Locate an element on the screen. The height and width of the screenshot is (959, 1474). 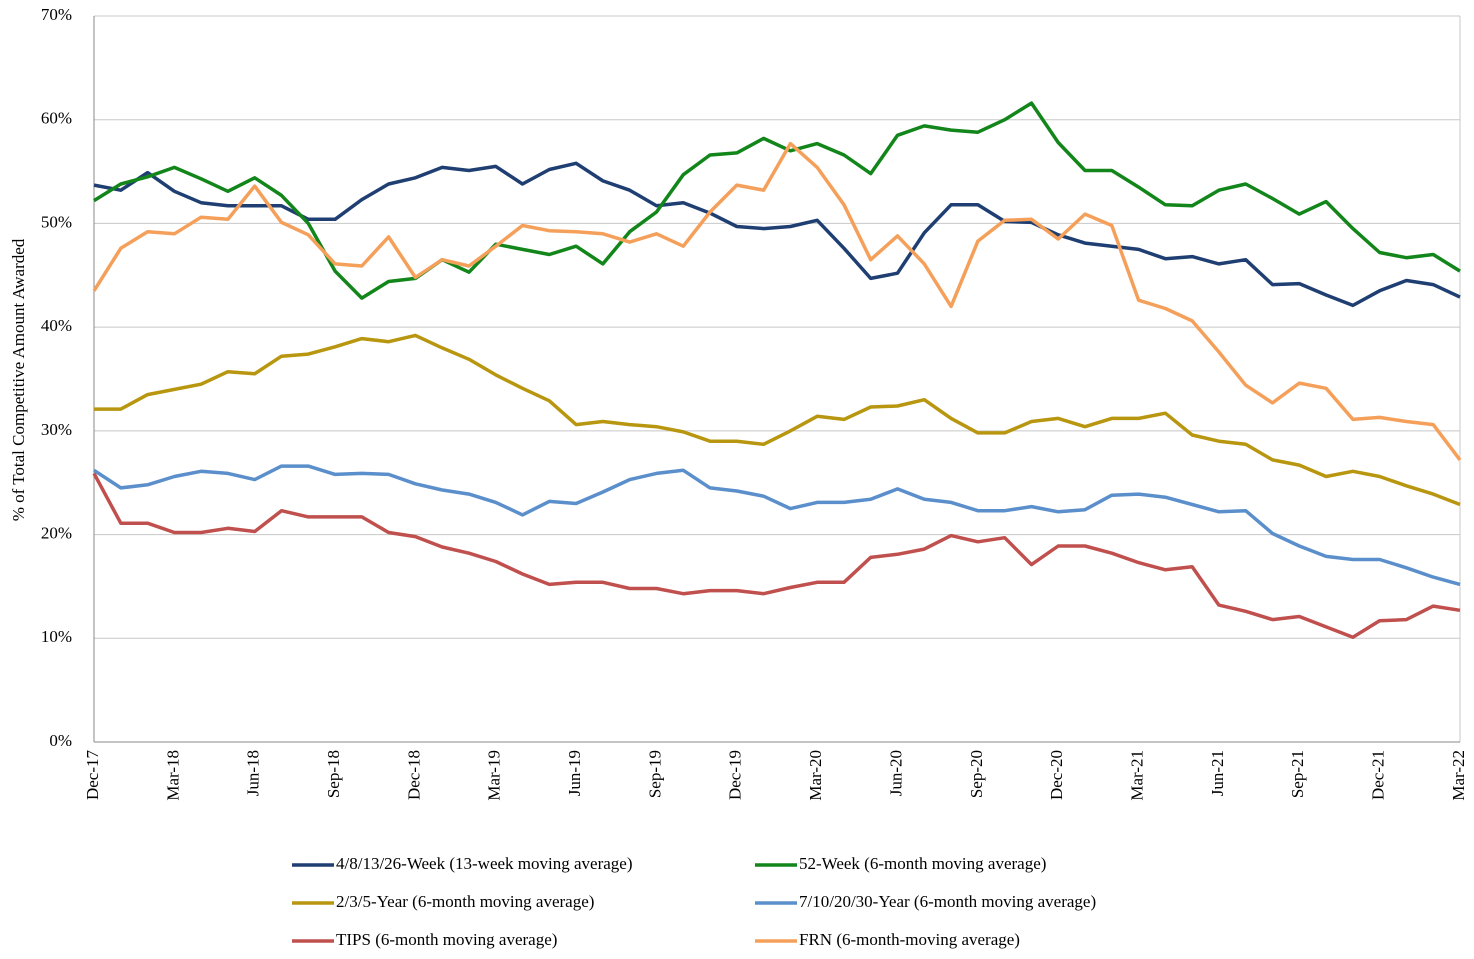
legend-label: FRN (6-month-moving average) is located at coordinates (909, 939).